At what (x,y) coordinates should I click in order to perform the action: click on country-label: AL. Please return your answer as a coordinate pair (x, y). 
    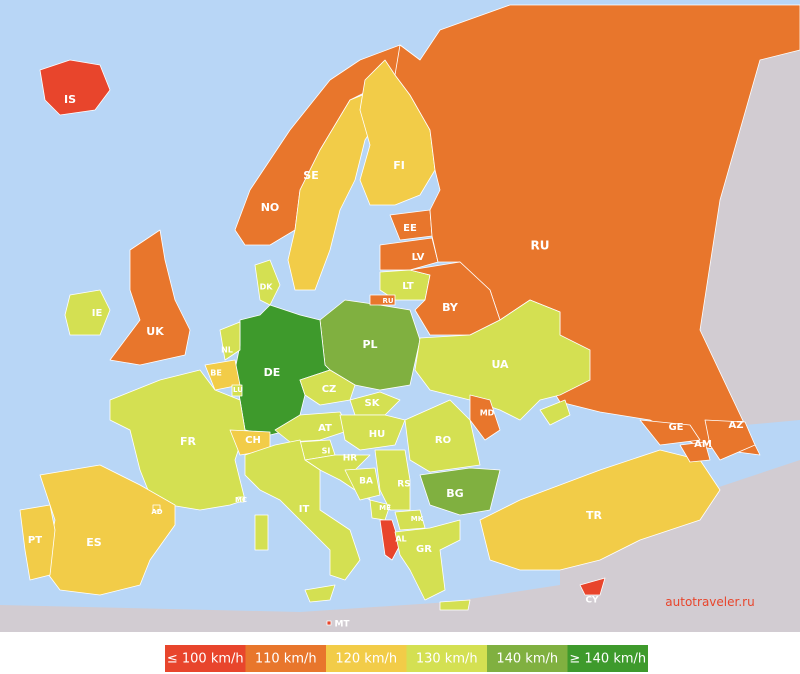
    Looking at the image, I should click on (400, 539).